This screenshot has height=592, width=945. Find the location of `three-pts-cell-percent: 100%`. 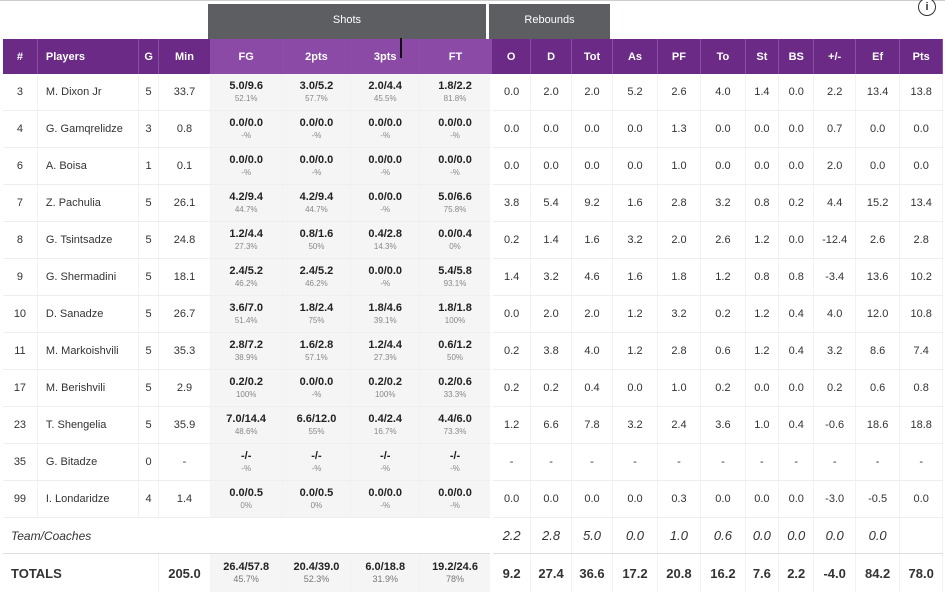

three-pts-cell-percent: 100% is located at coordinates (385, 394).